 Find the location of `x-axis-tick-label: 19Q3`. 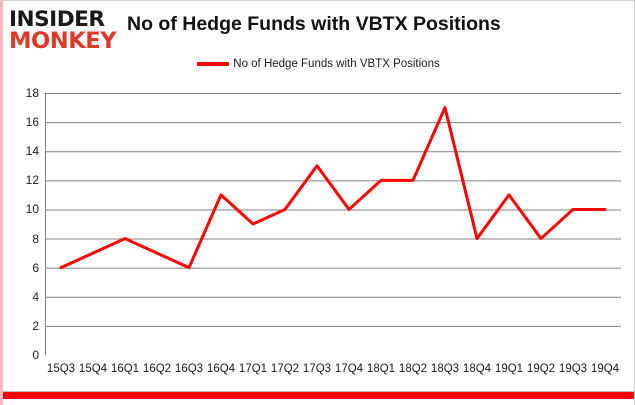

x-axis-tick-label: 19Q3 is located at coordinates (573, 369).